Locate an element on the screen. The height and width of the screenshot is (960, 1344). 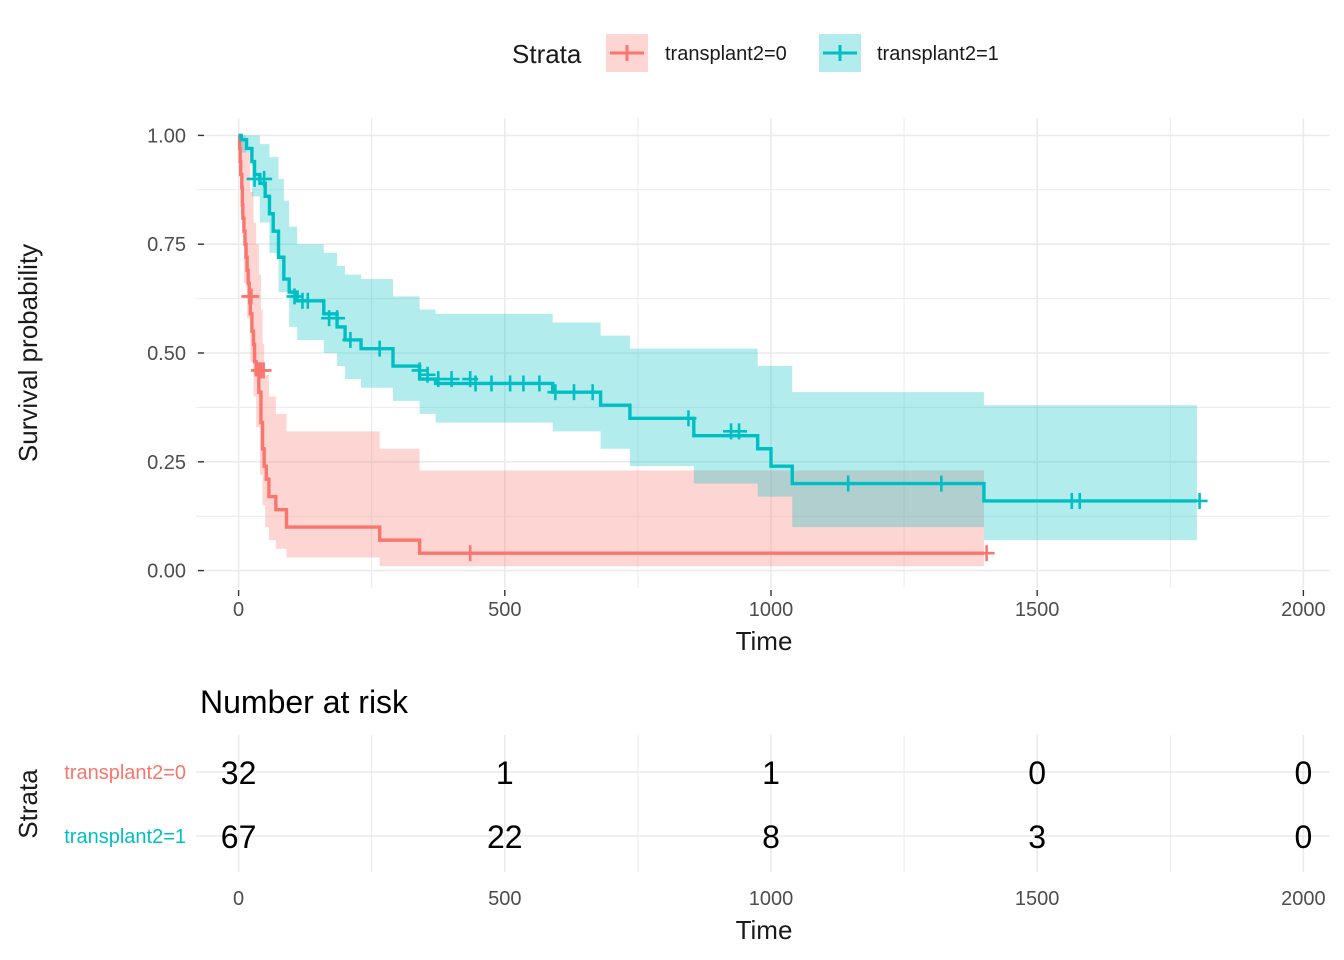
risk-row-label-transplant2-0: transplant2=0 is located at coordinates (125, 773).